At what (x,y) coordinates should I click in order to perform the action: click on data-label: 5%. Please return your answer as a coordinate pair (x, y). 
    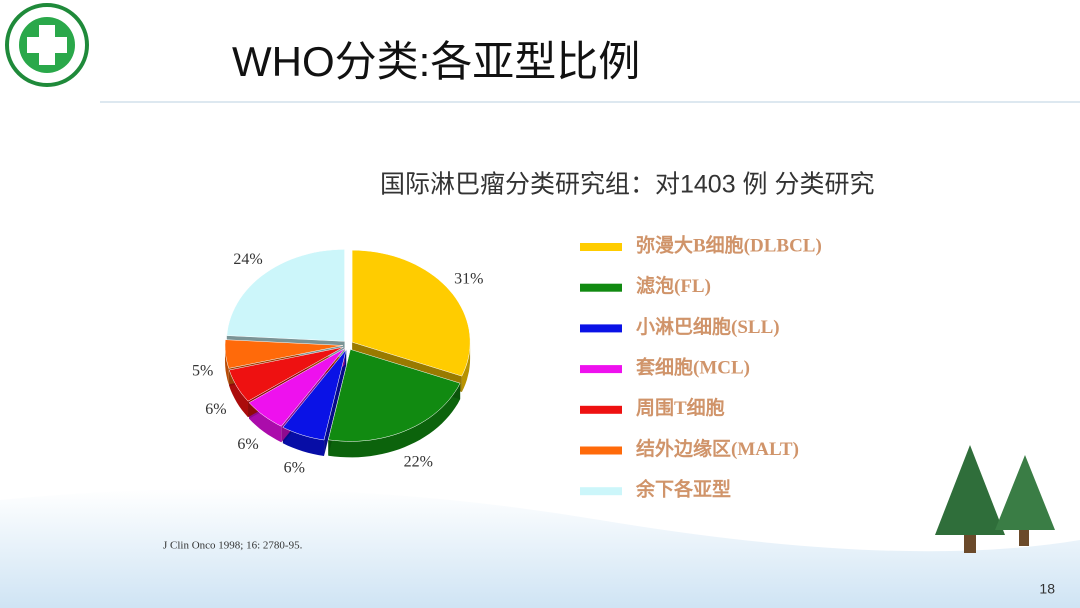
    Looking at the image, I should click on (202, 371).